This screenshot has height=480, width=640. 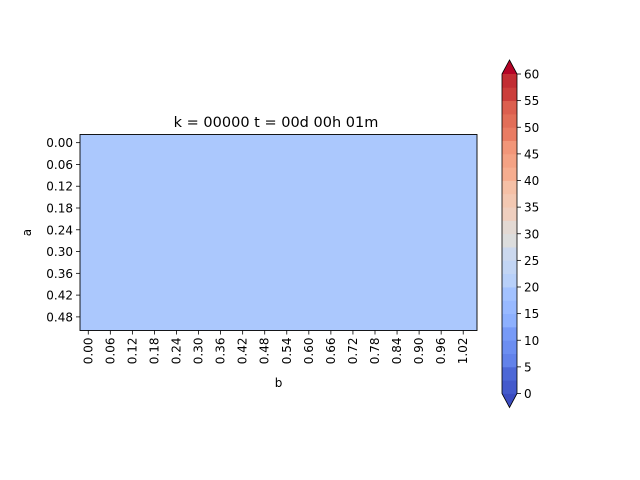 I want to click on colorbar-tick-label: 40, so click(x=531, y=181).